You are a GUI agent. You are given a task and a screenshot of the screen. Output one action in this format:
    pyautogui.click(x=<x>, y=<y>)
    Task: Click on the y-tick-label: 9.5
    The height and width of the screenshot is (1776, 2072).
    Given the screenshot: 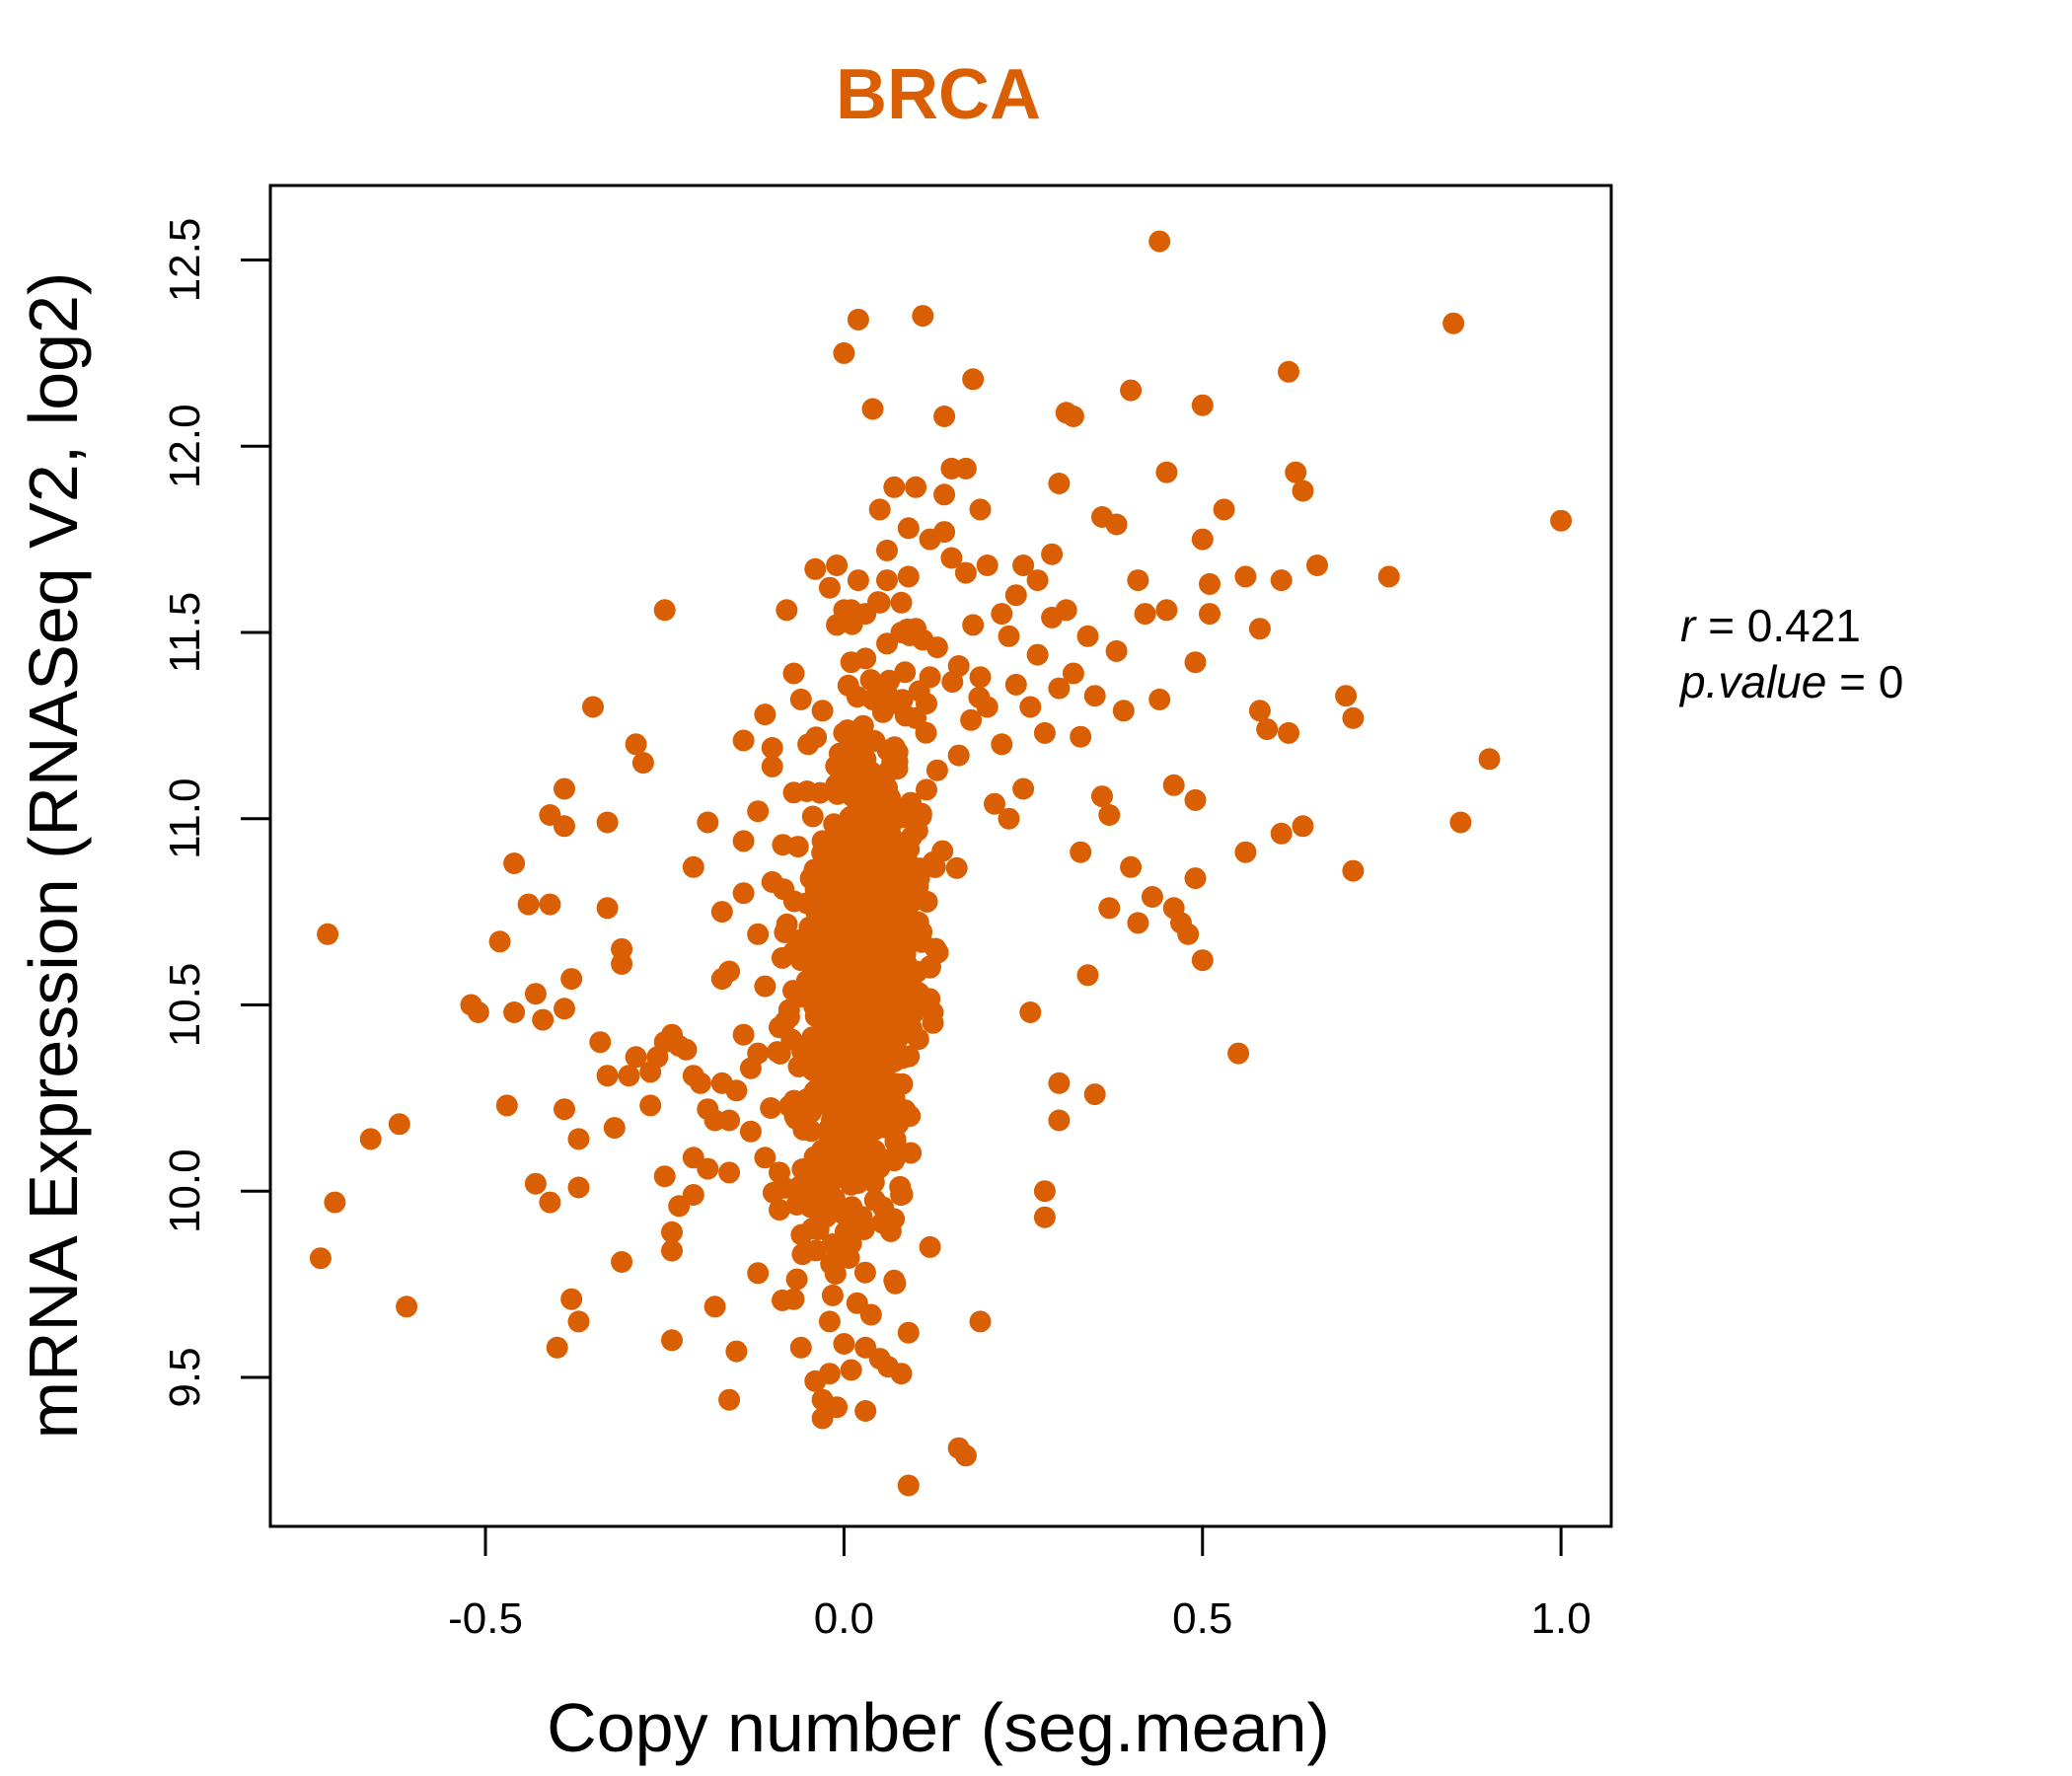 What is the action you would take?
    pyautogui.click(x=185, y=1377)
    